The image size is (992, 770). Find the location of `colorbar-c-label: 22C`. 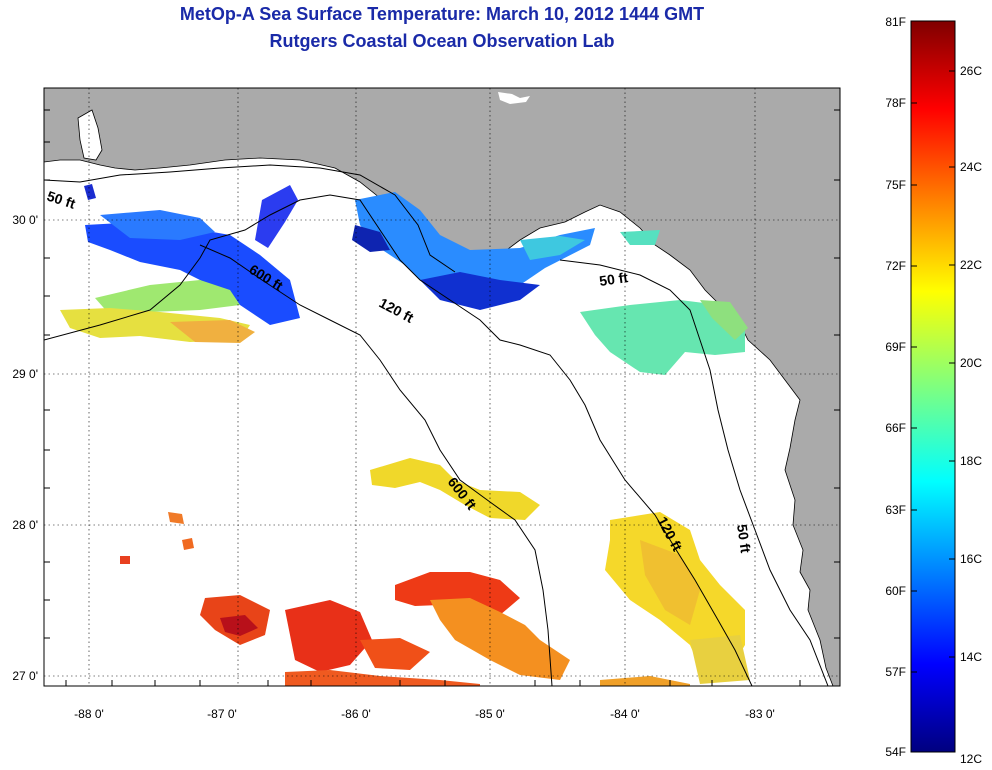

colorbar-c-label: 22C is located at coordinates (971, 265).